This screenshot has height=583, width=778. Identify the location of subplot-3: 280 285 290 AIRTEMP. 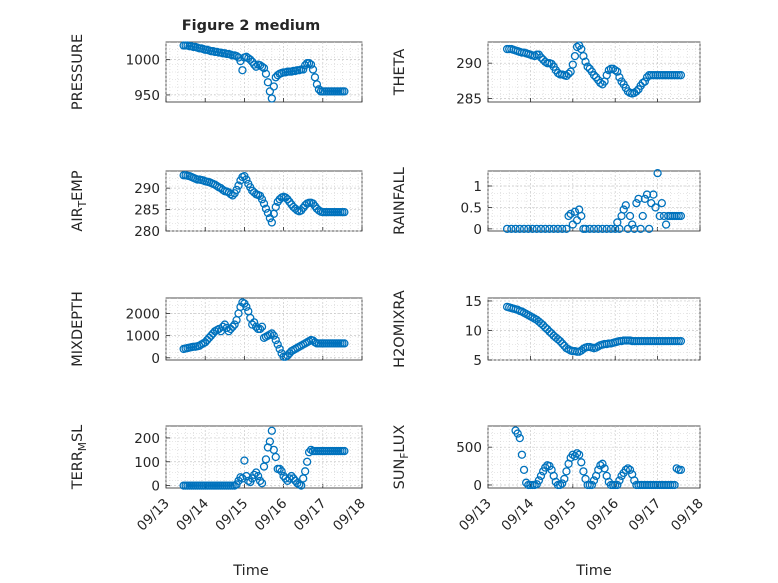
(216, 205).